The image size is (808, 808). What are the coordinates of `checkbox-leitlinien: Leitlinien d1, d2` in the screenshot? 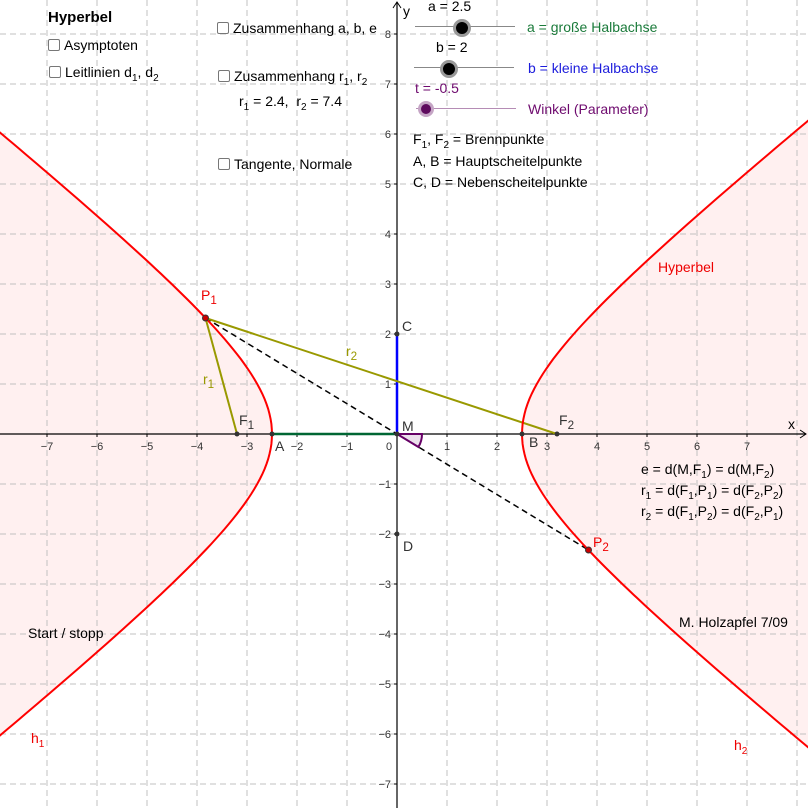 It's located at (104, 74).